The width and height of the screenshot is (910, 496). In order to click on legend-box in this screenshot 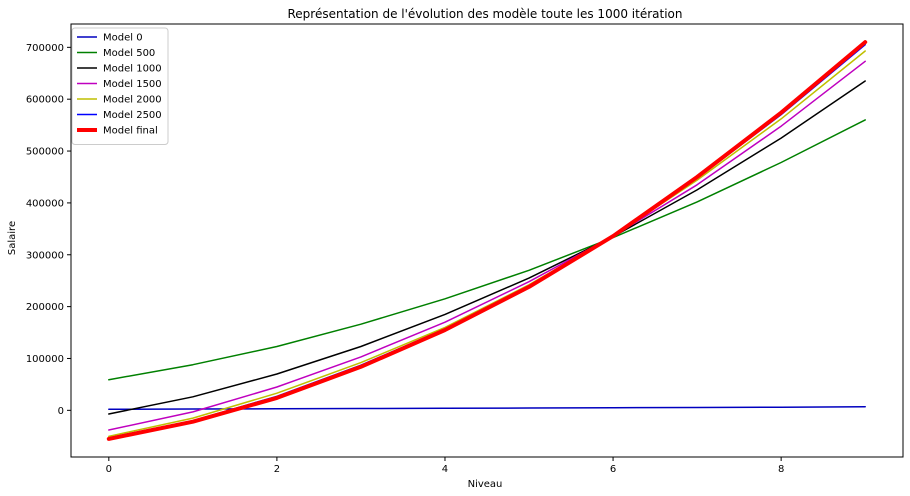, I will do `click(120, 86)`.